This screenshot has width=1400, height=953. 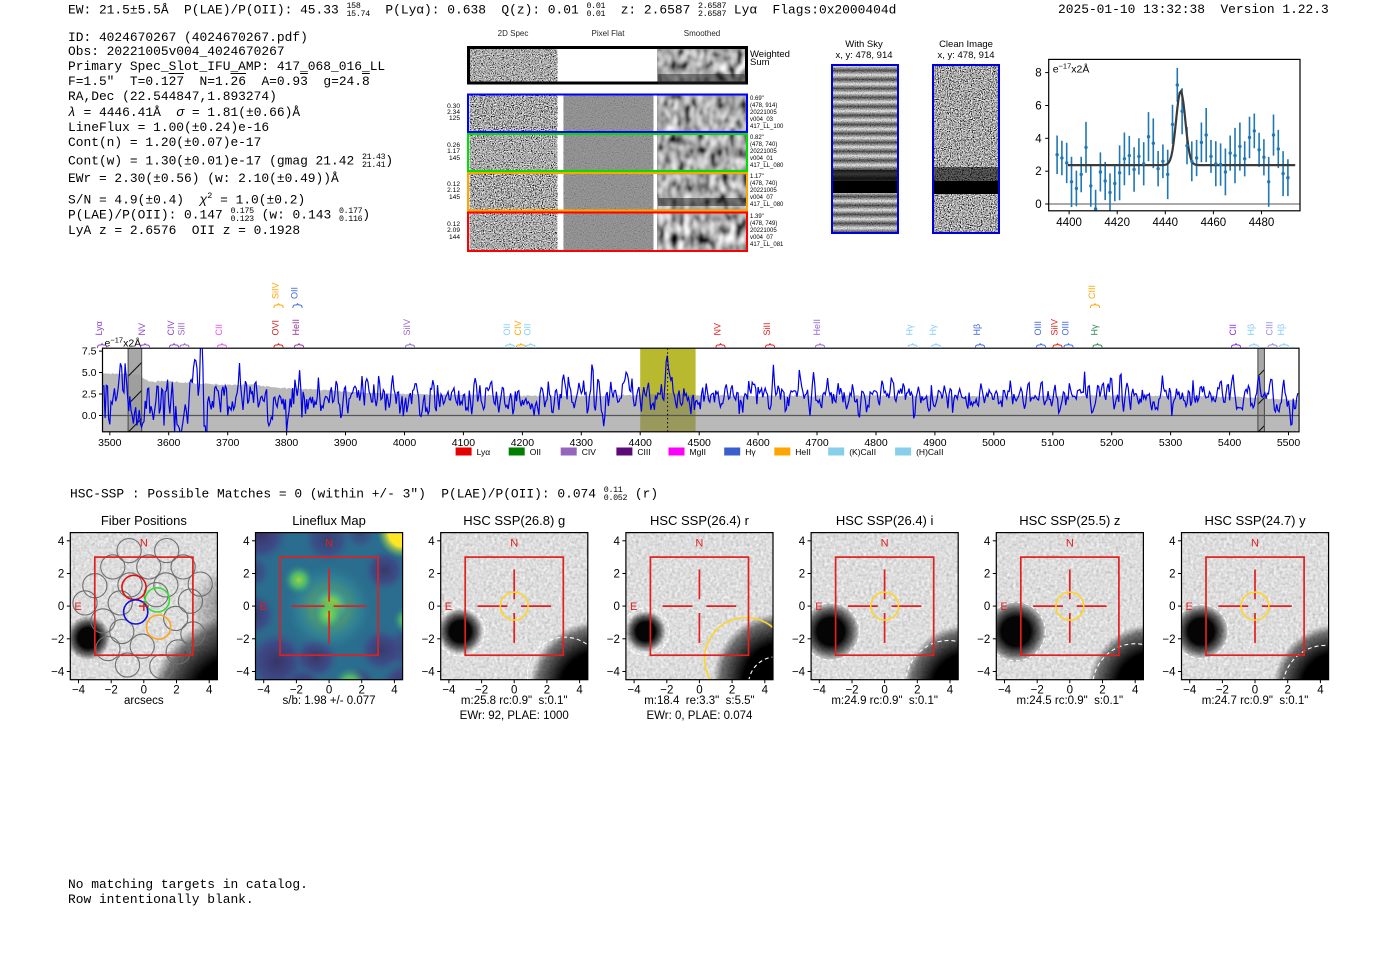 What do you see at coordinates (698, 452) in the screenshot?
I see `svg-text: MgII` at bounding box center [698, 452].